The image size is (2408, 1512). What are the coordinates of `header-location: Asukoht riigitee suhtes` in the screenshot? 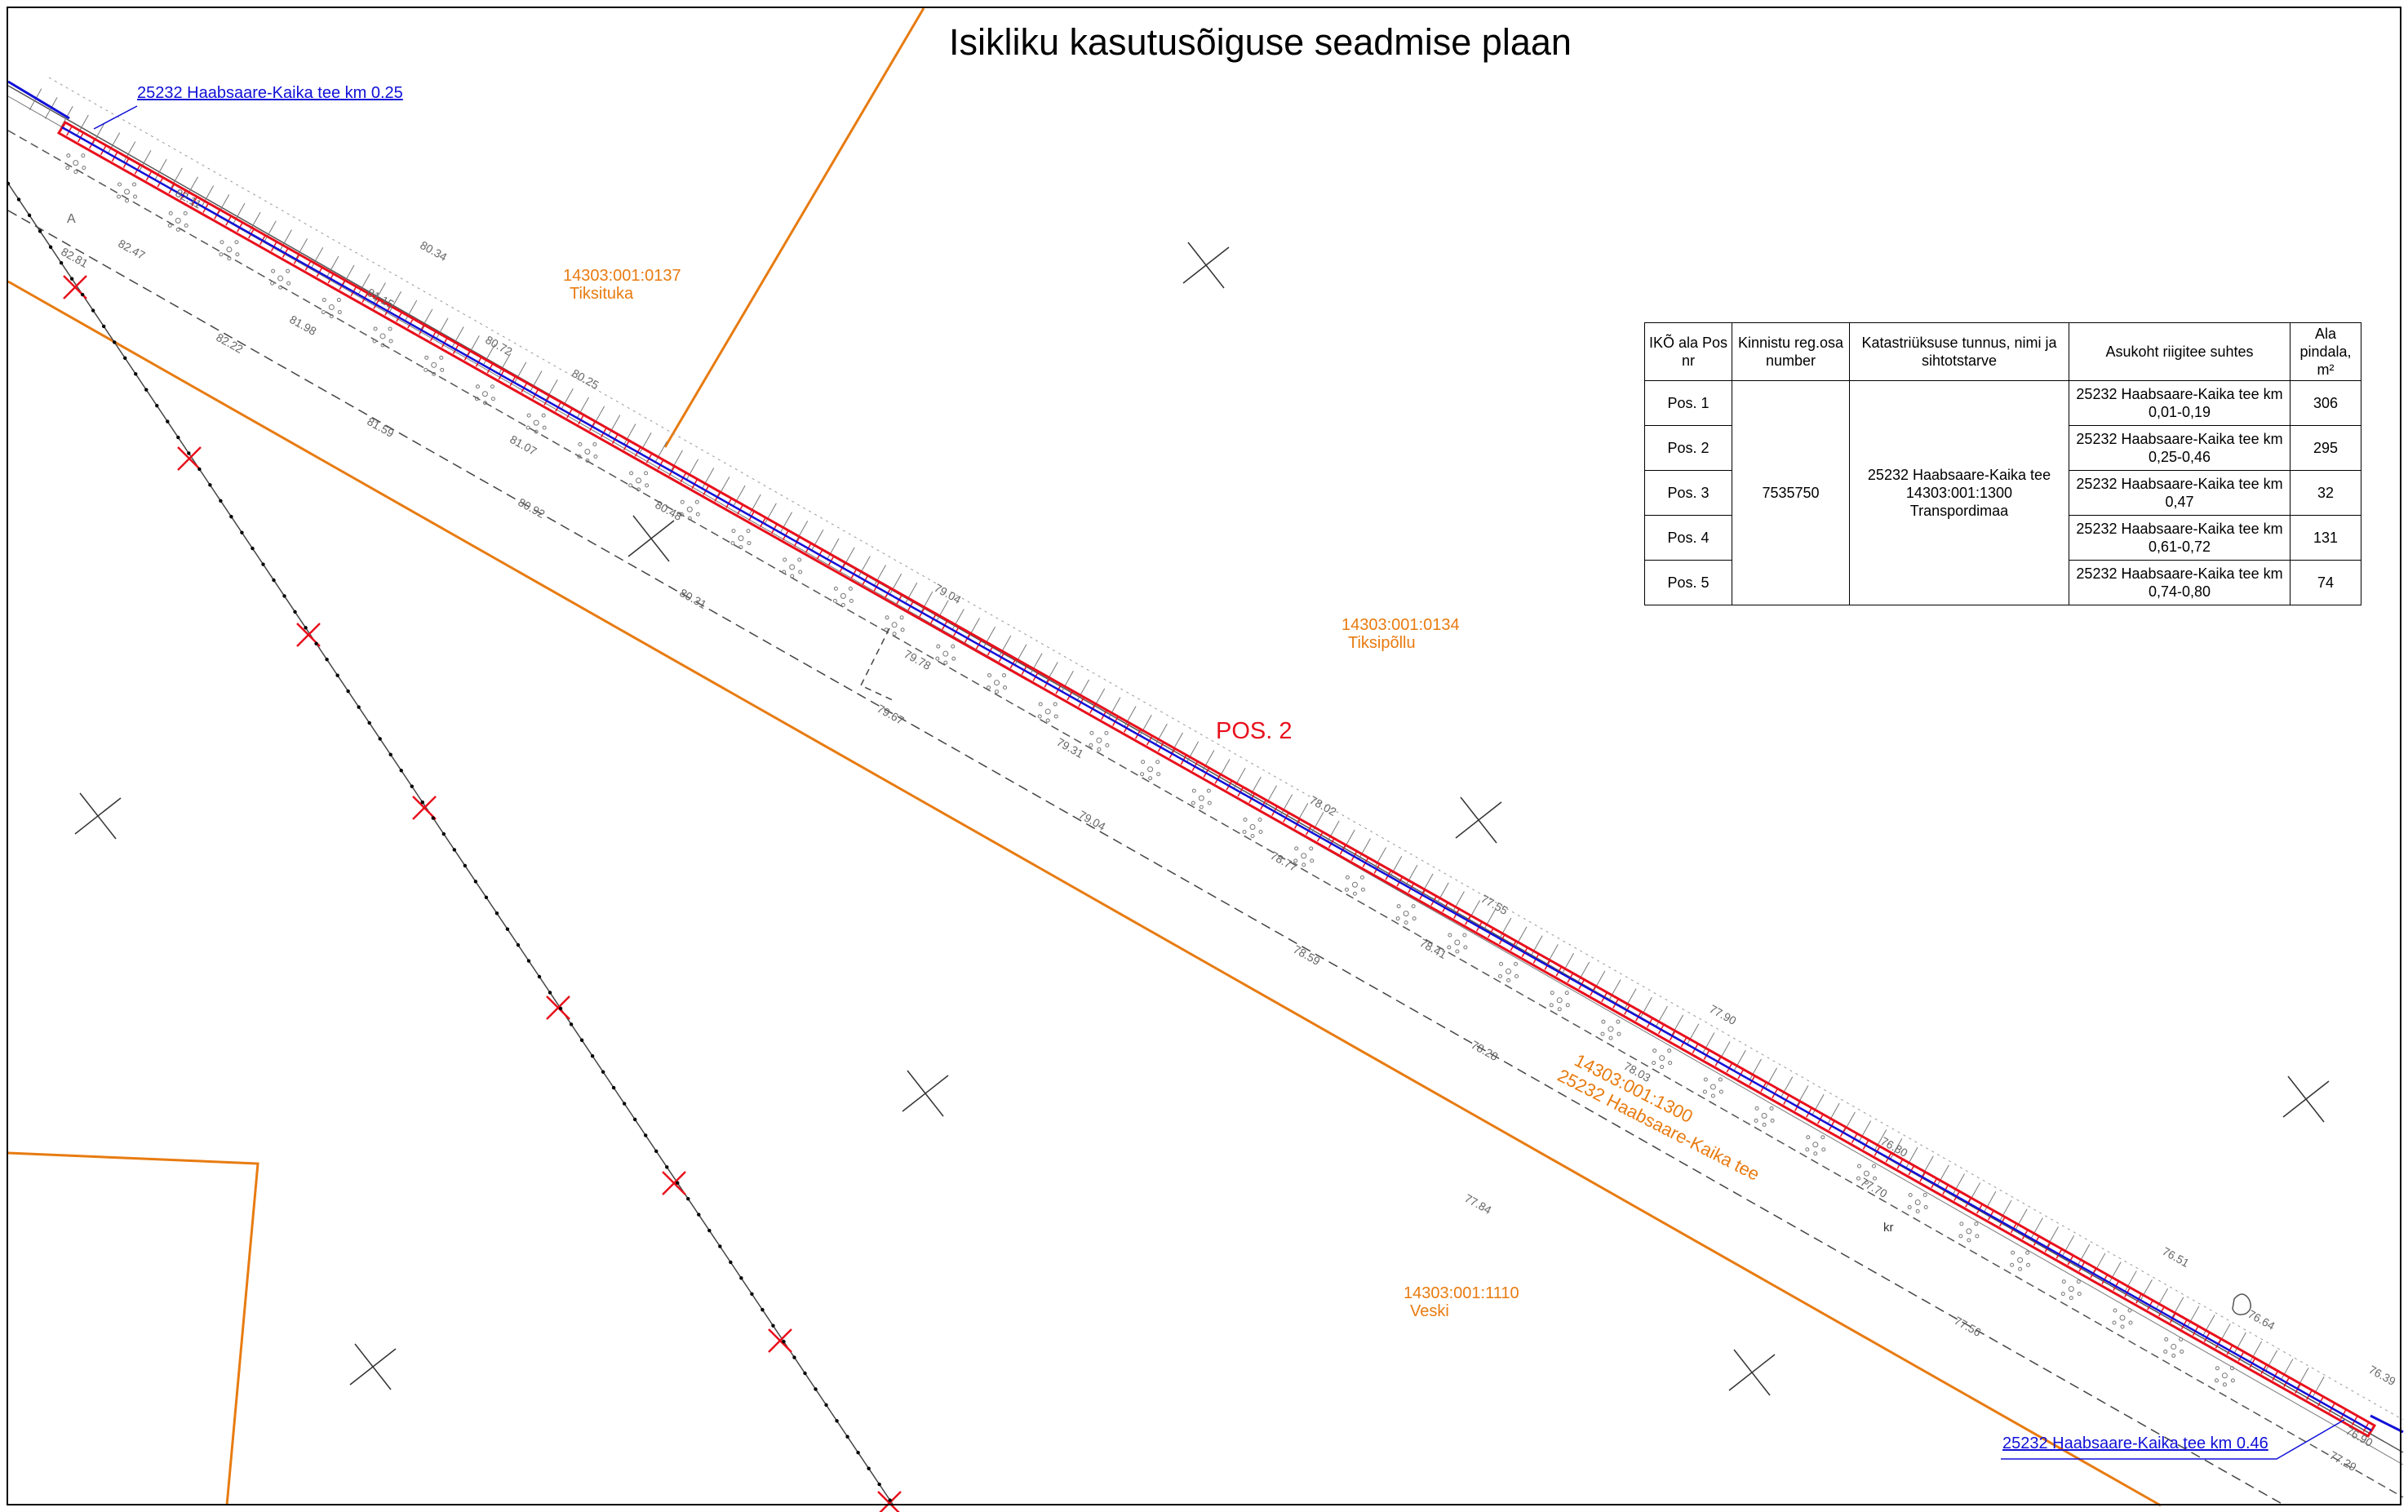 It's located at (2179, 351).